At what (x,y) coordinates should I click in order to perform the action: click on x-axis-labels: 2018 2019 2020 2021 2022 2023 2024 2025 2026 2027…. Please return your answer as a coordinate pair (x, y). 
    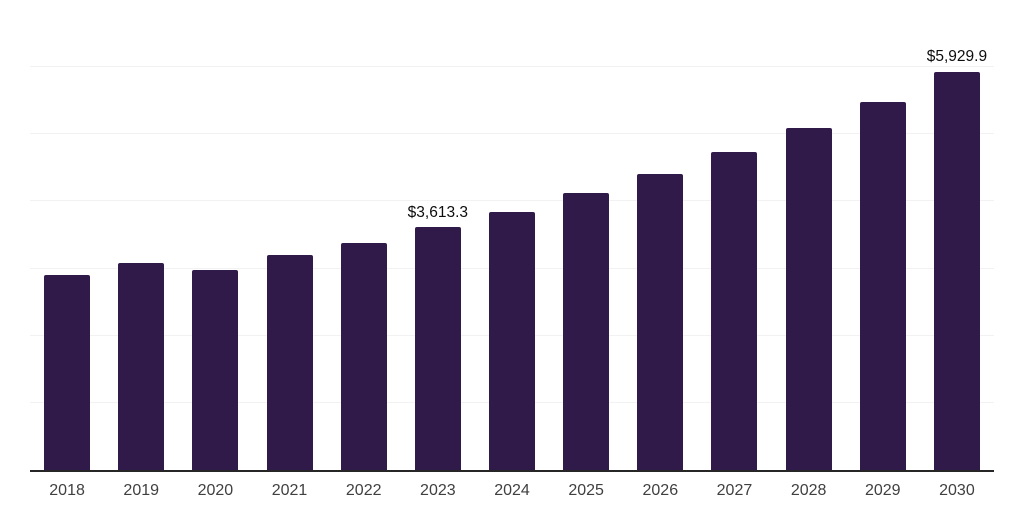
    Looking at the image, I should click on (512, 493).